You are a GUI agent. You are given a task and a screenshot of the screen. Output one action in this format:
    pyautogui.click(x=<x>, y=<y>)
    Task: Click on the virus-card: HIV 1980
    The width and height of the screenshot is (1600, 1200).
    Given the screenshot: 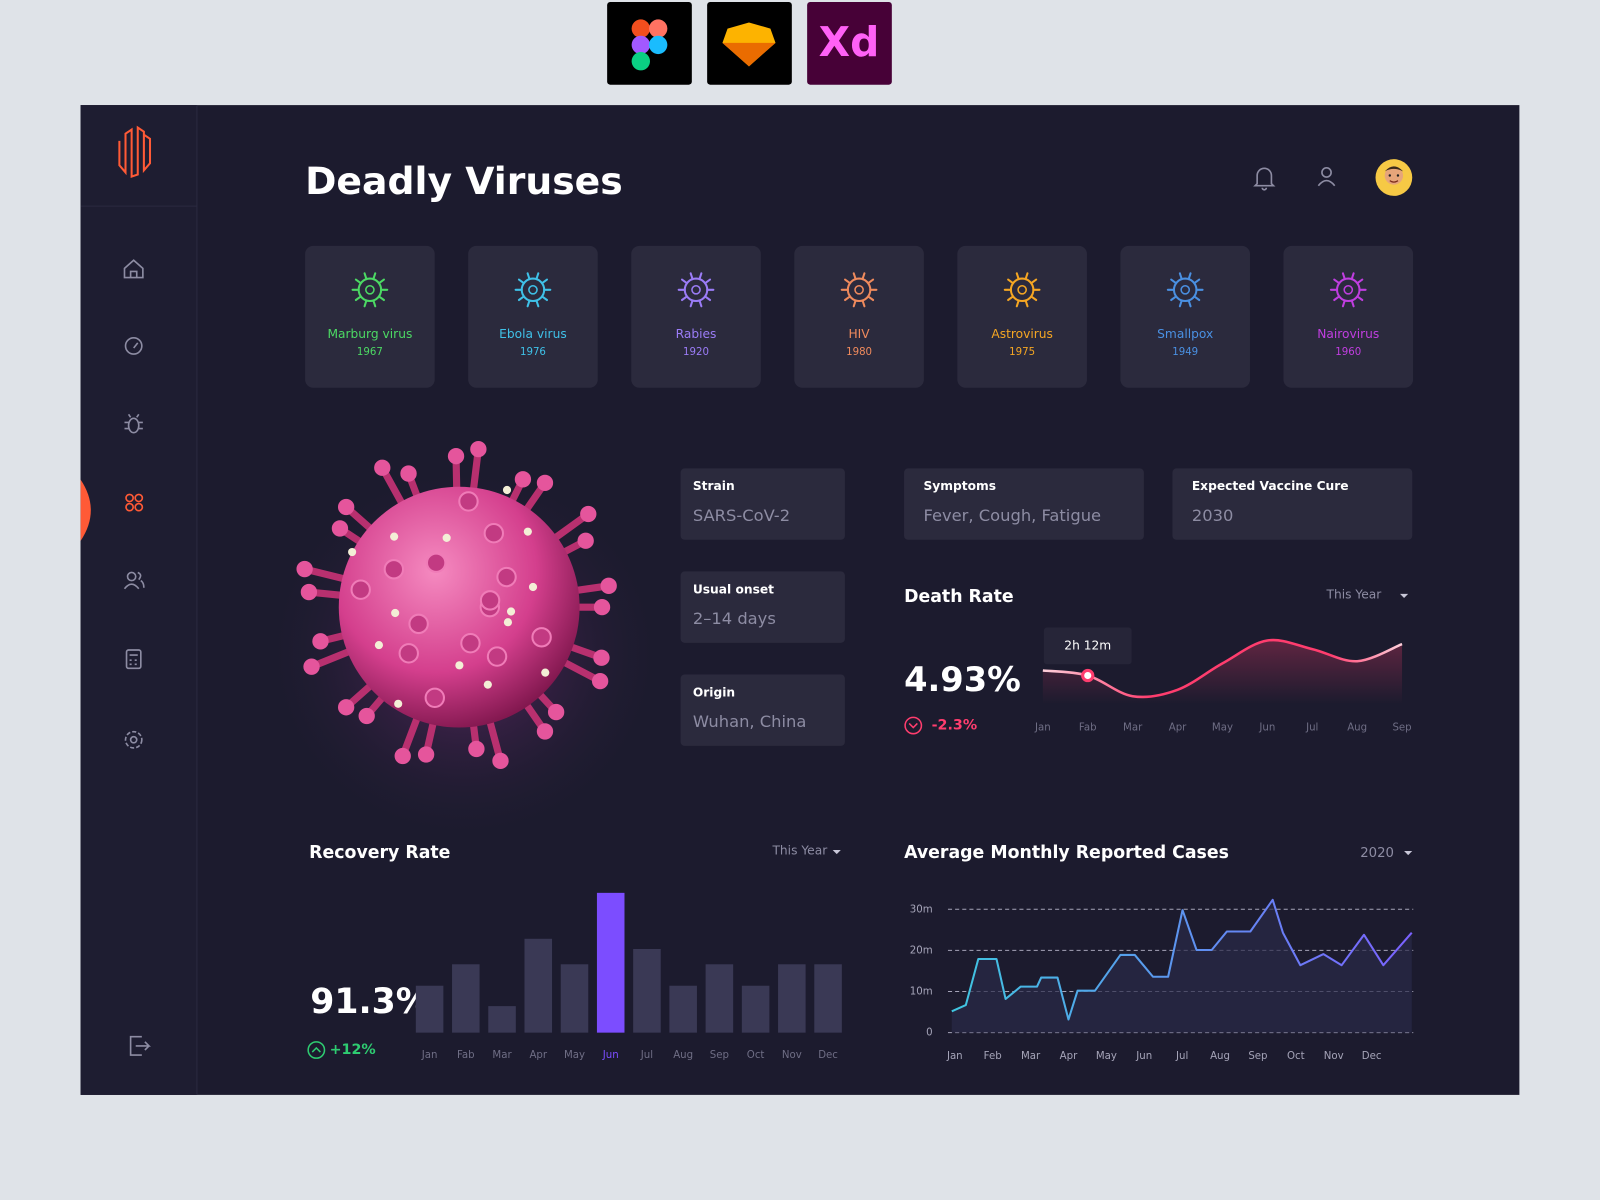 What is the action you would take?
    pyautogui.click(x=859, y=316)
    